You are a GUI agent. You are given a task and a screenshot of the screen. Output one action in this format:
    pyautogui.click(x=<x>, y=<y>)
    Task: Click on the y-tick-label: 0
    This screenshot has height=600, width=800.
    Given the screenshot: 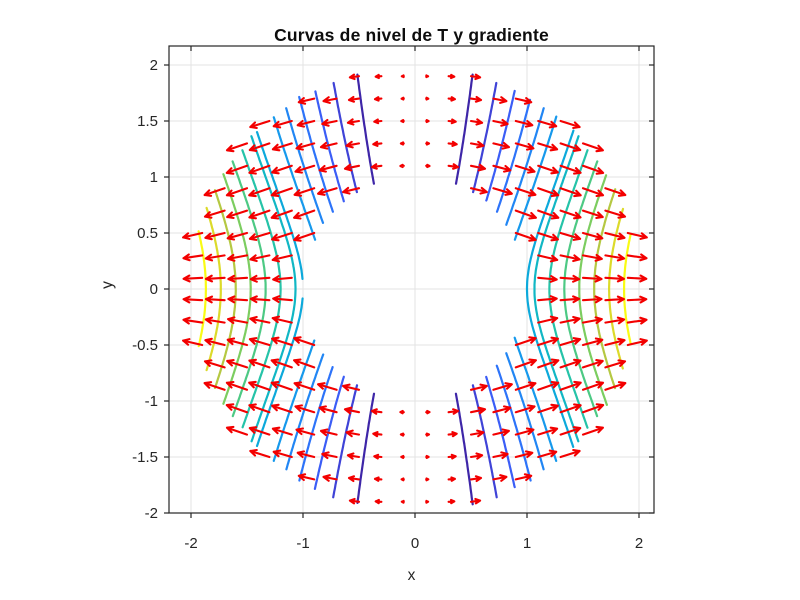 What is the action you would take?
    pyautogui.click(x=154, y=289)
    